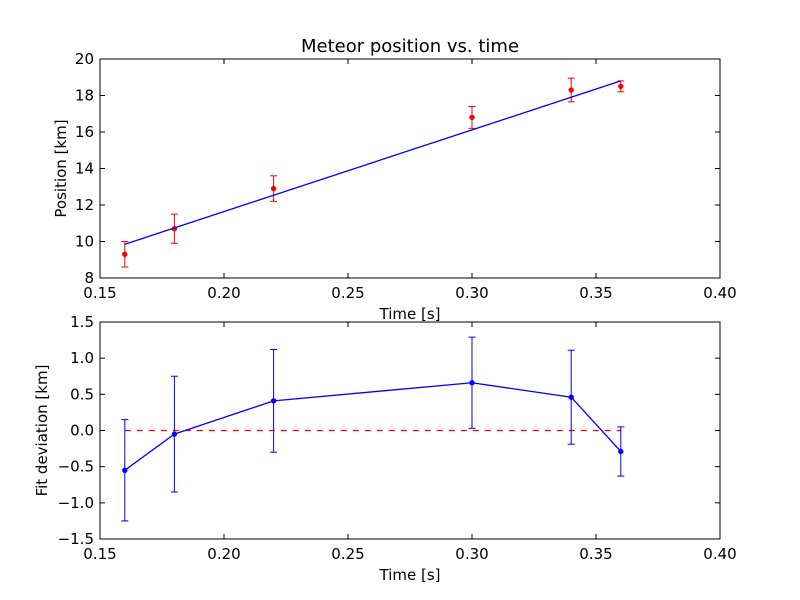  I want to click on deviation-plot-y-tick-label: 1.5, so click(82, 322).